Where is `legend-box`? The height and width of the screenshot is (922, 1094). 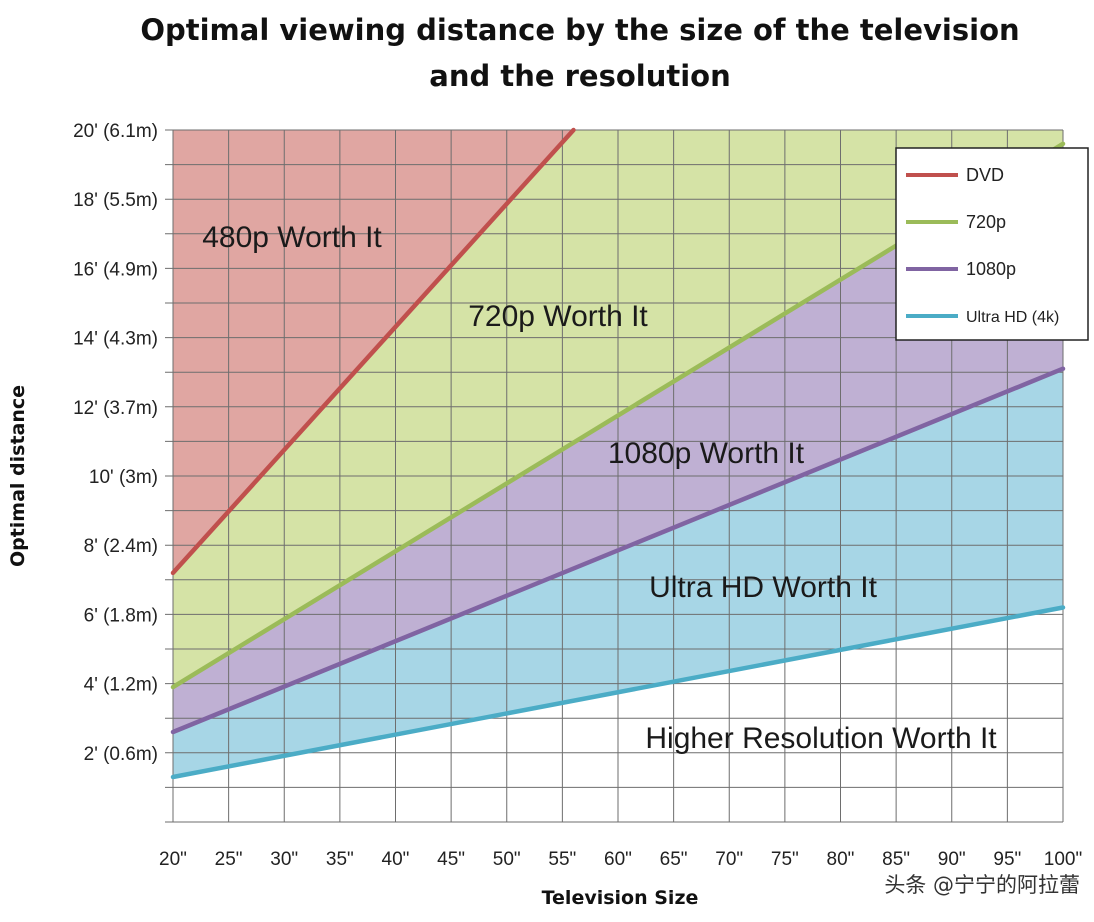 legend-box is located at coordinates (992, 244).